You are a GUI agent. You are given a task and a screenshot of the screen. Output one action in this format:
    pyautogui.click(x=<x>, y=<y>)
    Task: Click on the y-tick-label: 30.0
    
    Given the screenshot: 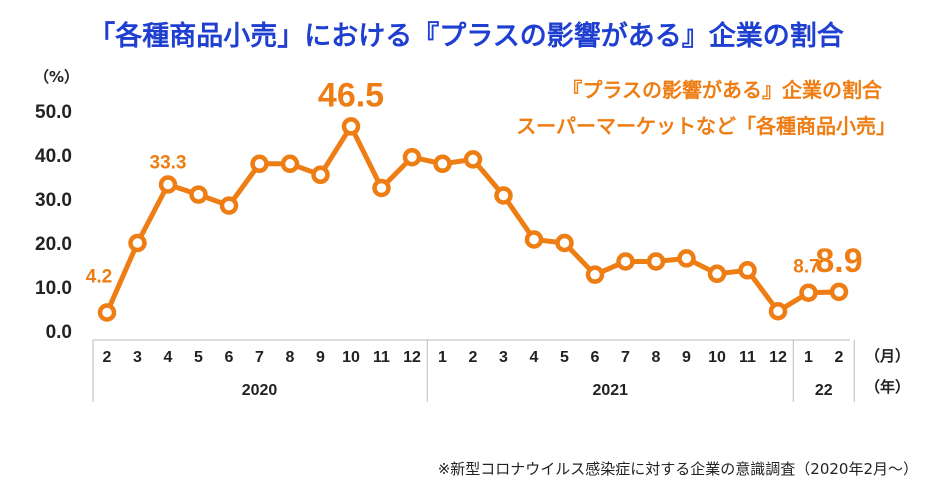 What is the action you would take?
    pyautogui.click(x=53, y=200)
    